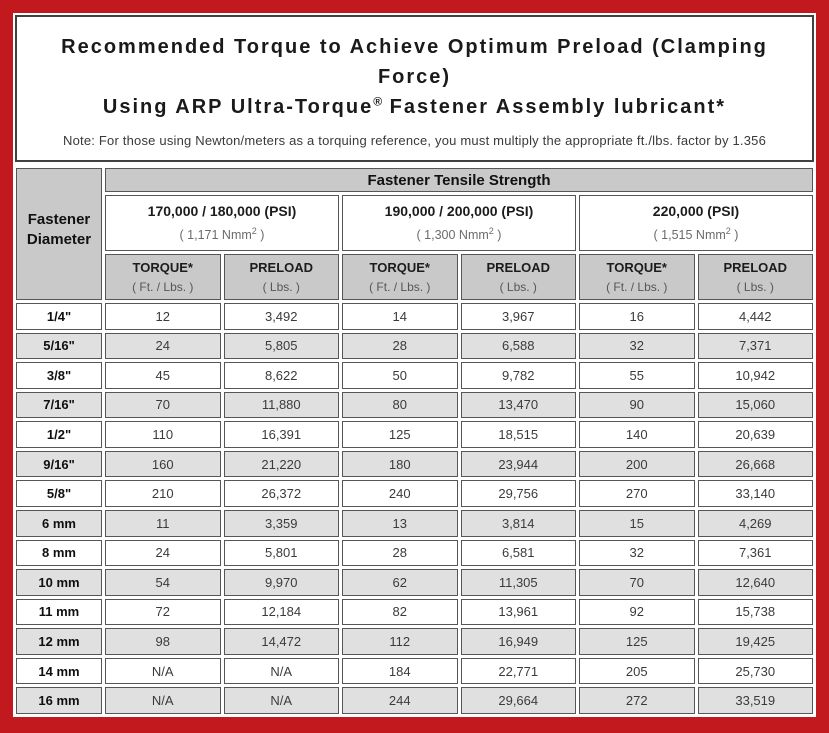  Describe the element at coordinates (59, 671) in the screenshot. I see `diameter-cell: 14 mm` at that location.